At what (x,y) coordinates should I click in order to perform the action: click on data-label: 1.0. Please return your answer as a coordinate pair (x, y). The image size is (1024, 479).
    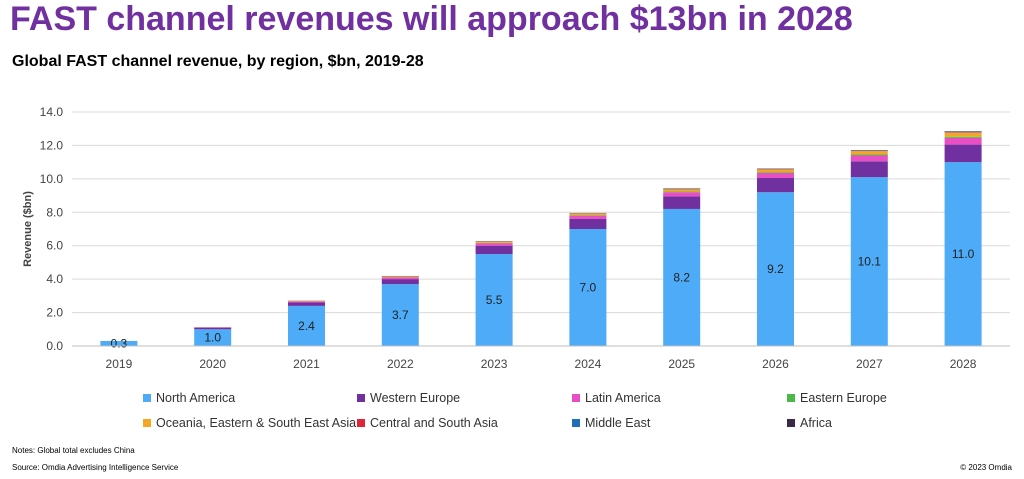
    Looking at the image, I should click on (212, 338).